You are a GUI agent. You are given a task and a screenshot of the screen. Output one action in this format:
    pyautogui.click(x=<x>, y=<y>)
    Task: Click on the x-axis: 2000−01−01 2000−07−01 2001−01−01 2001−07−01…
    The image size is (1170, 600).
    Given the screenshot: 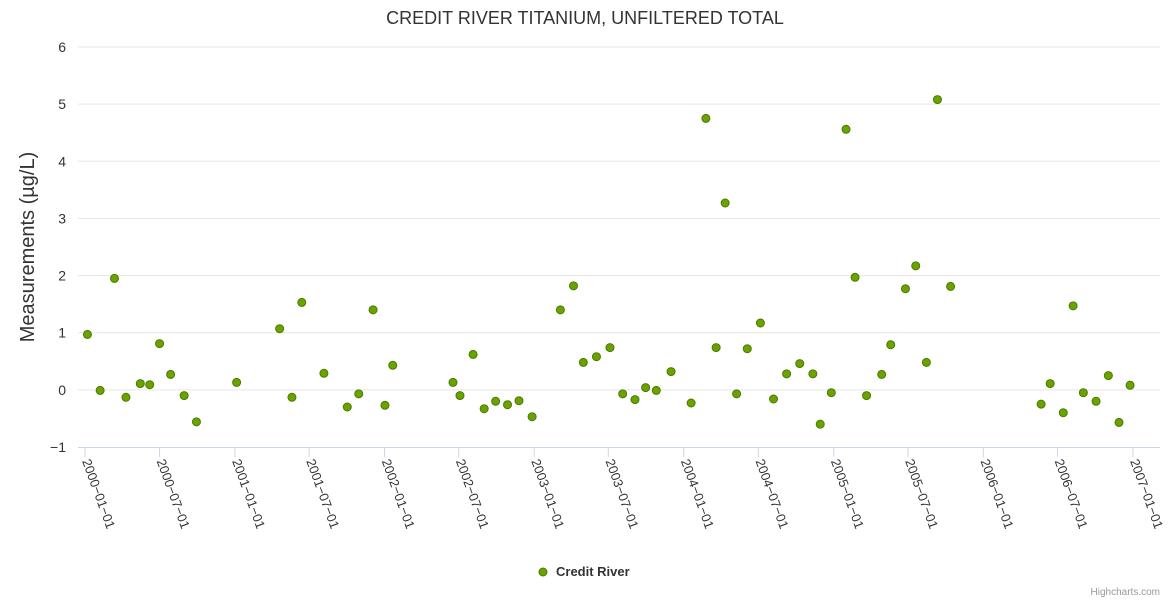 What is the action you would take?
    pyautogui.click(x=622, y=489)
    